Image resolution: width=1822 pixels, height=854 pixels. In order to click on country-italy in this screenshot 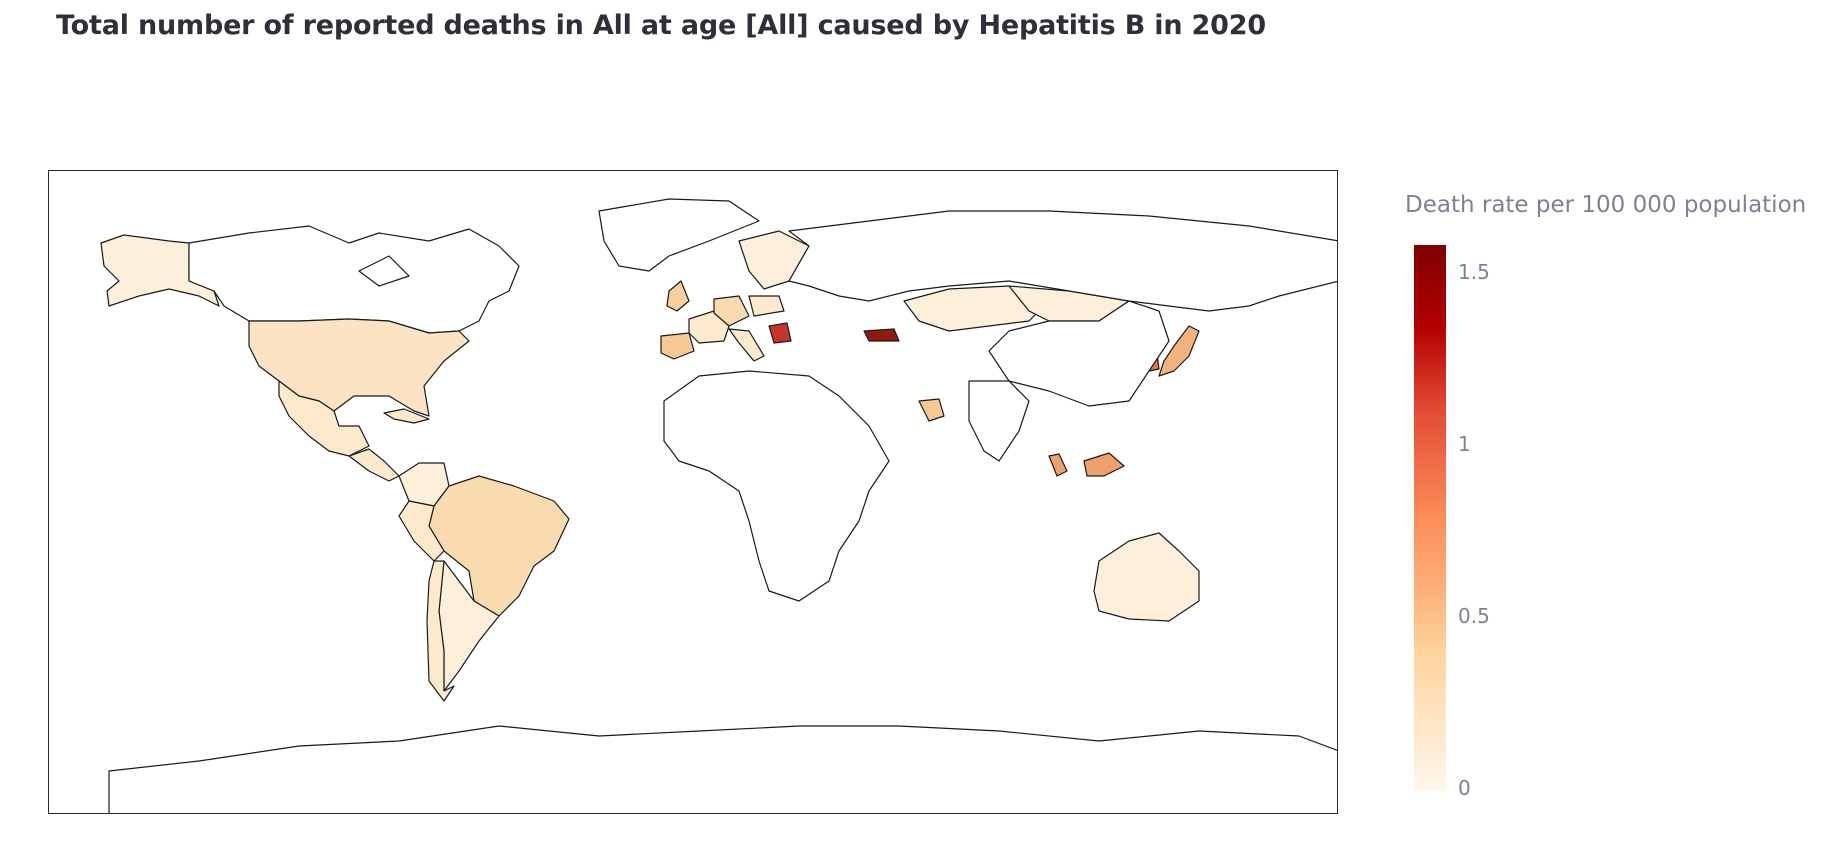, I will do `click(746, 345)`.